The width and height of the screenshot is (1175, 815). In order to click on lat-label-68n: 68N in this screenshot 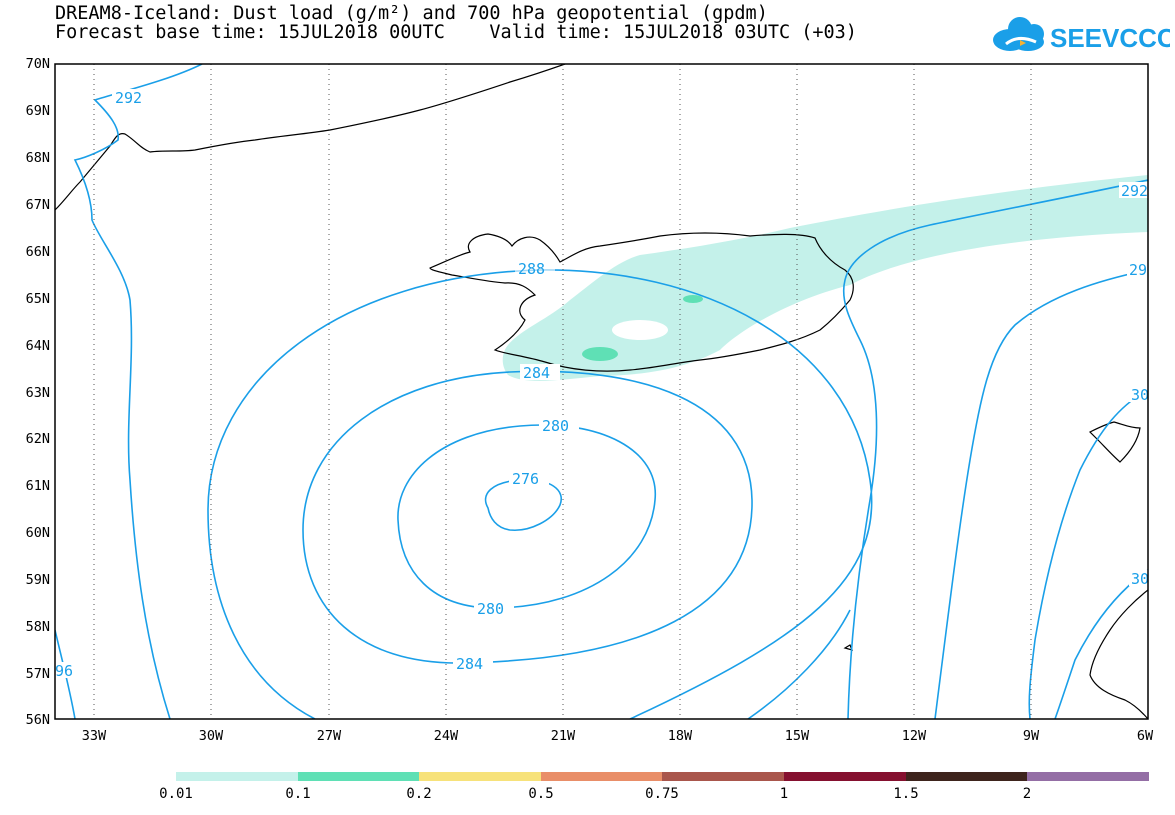, I will do `click(37, 158)`.